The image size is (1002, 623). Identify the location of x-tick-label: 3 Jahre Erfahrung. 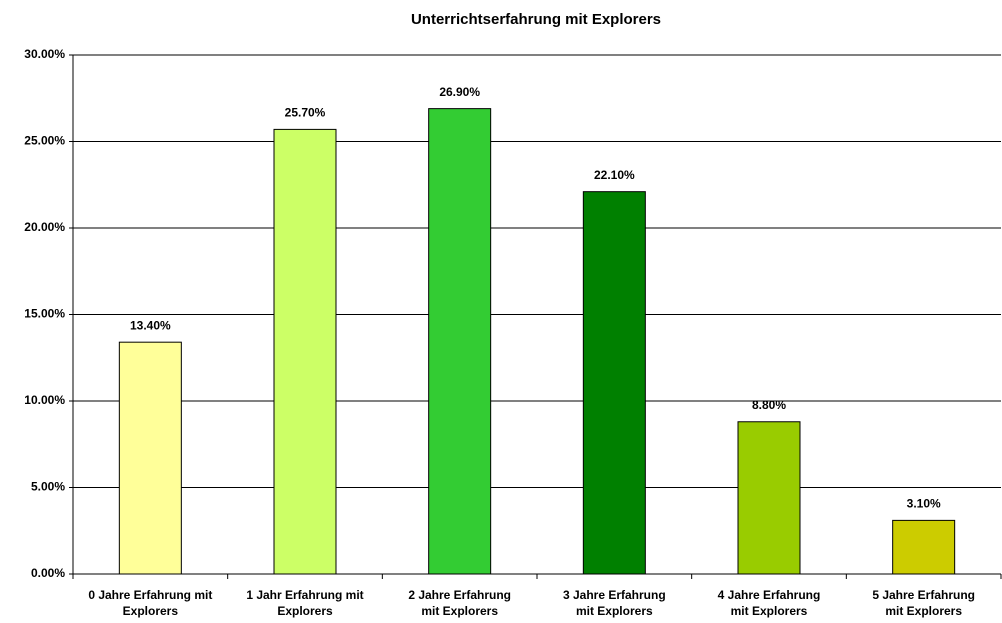
(614, 595).